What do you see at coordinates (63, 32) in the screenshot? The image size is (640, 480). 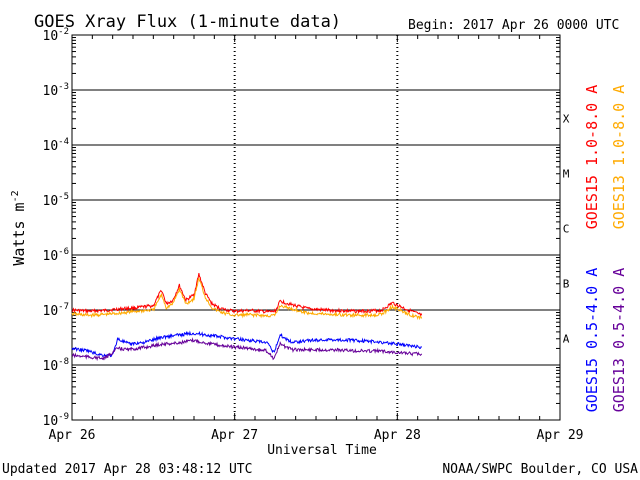 I see `y-tick-exponent: -2` at bounding box center [63, 32].